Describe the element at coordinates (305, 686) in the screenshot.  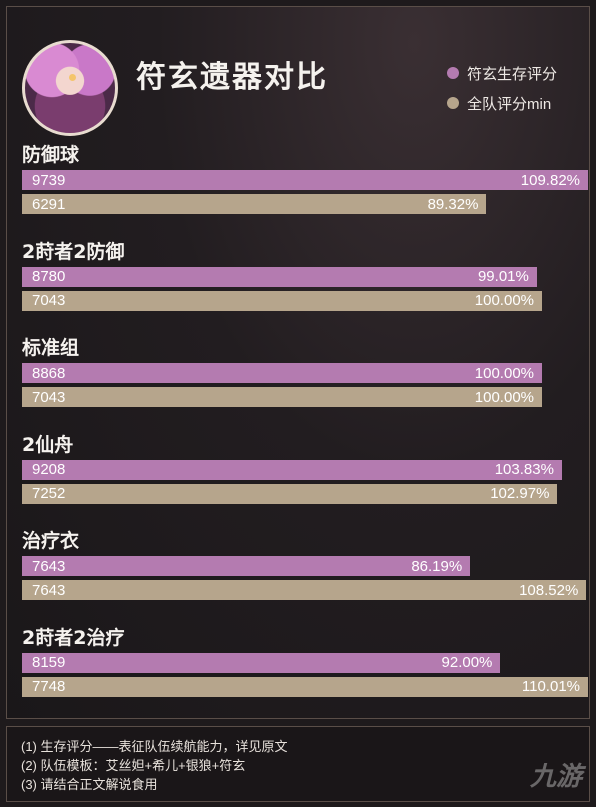
I see `bar-team-min: 7748 110.01%` at that location.